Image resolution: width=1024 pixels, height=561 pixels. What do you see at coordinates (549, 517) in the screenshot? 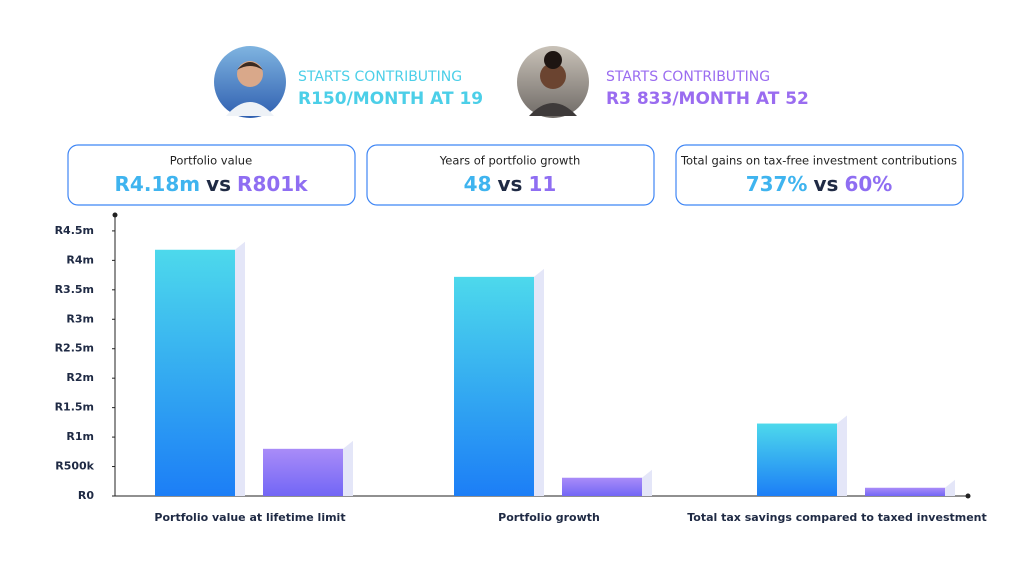
I see `x-tick-label: Portfolio growth` at bounding box center [549, 517].